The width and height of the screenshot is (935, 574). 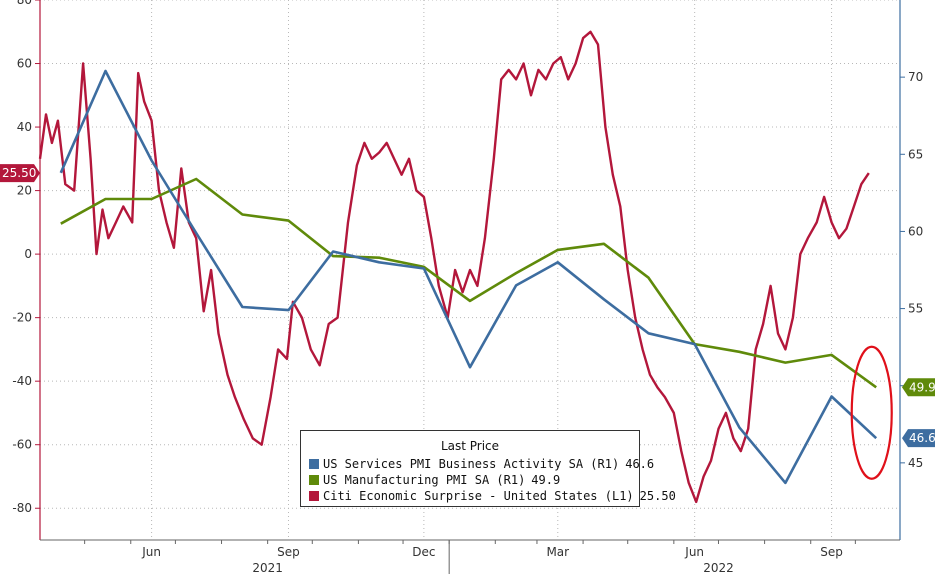 I want to click on right-tick-label: 55, so click(x=915, y=309).